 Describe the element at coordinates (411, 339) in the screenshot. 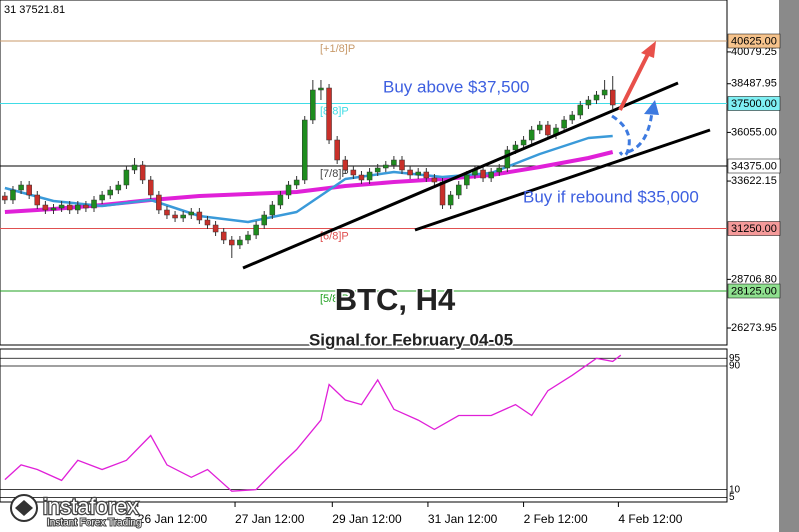

I see `chart-subtitle: Signal for February 04-05` at that location.